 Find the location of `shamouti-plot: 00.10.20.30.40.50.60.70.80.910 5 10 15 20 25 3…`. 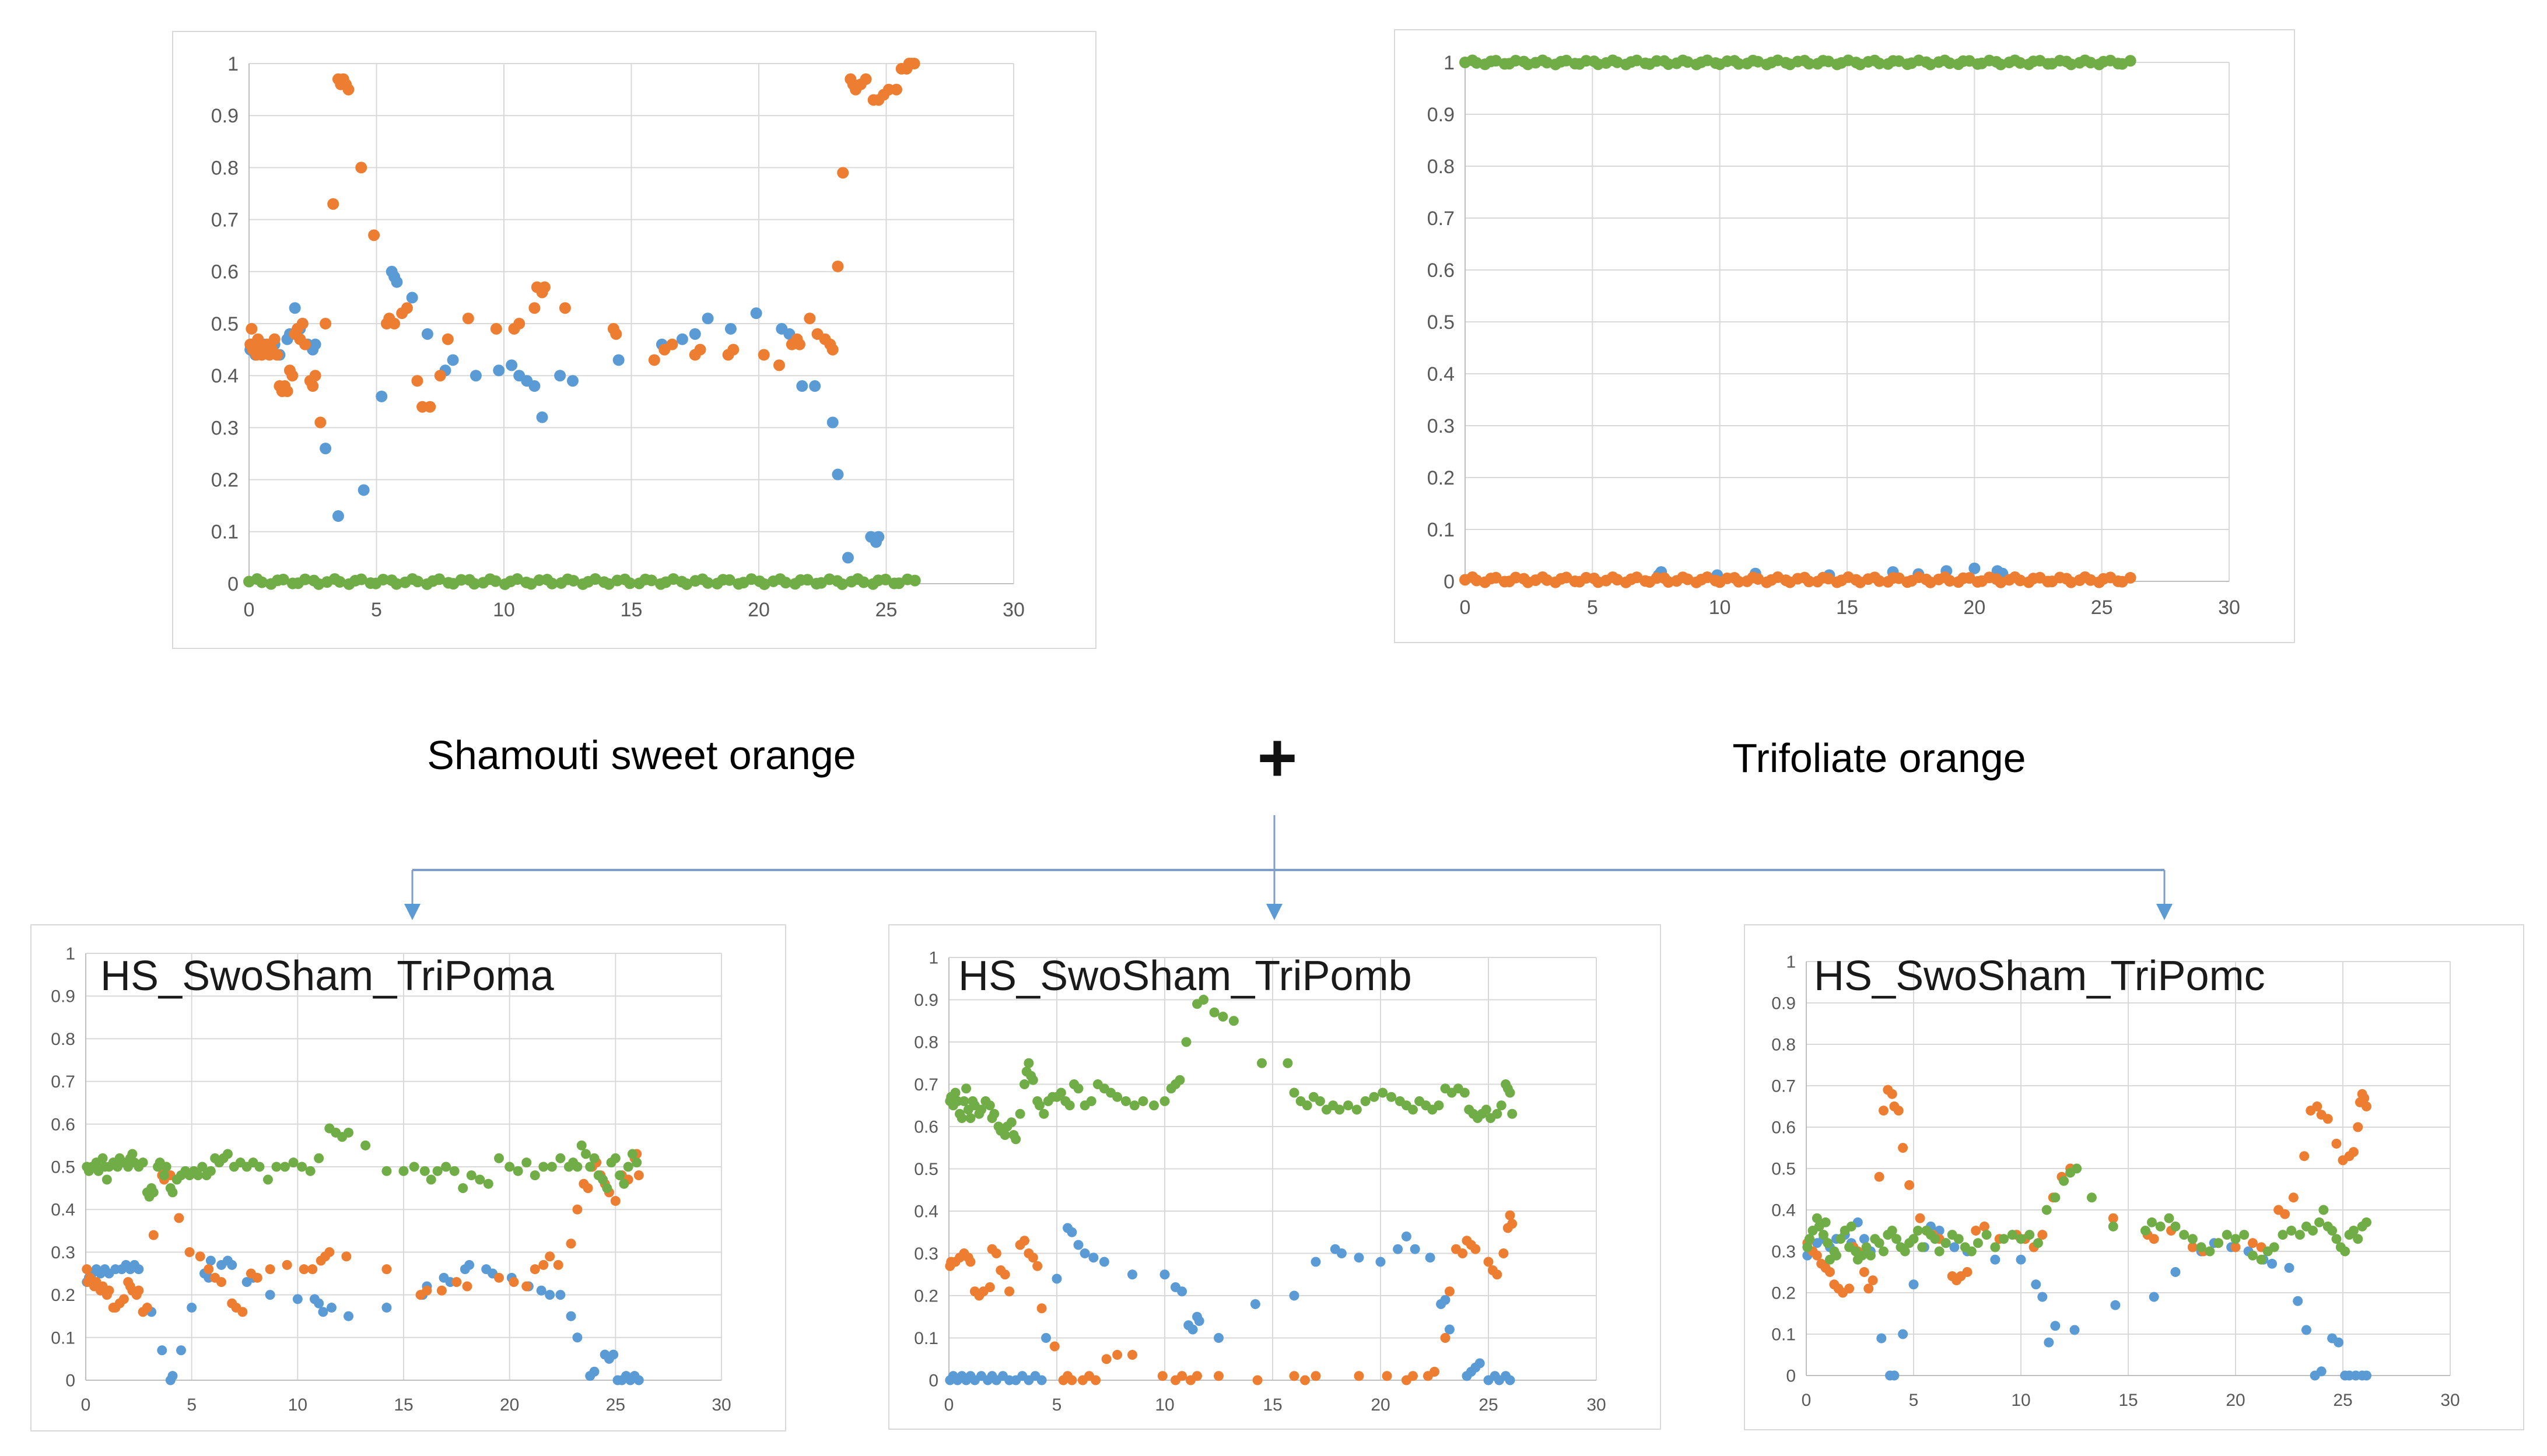

shamouti-plot: 00.10.20.30.40.50.60.70.80.910 5 10 15 20 25 3… is located at coordinates (618, 337).